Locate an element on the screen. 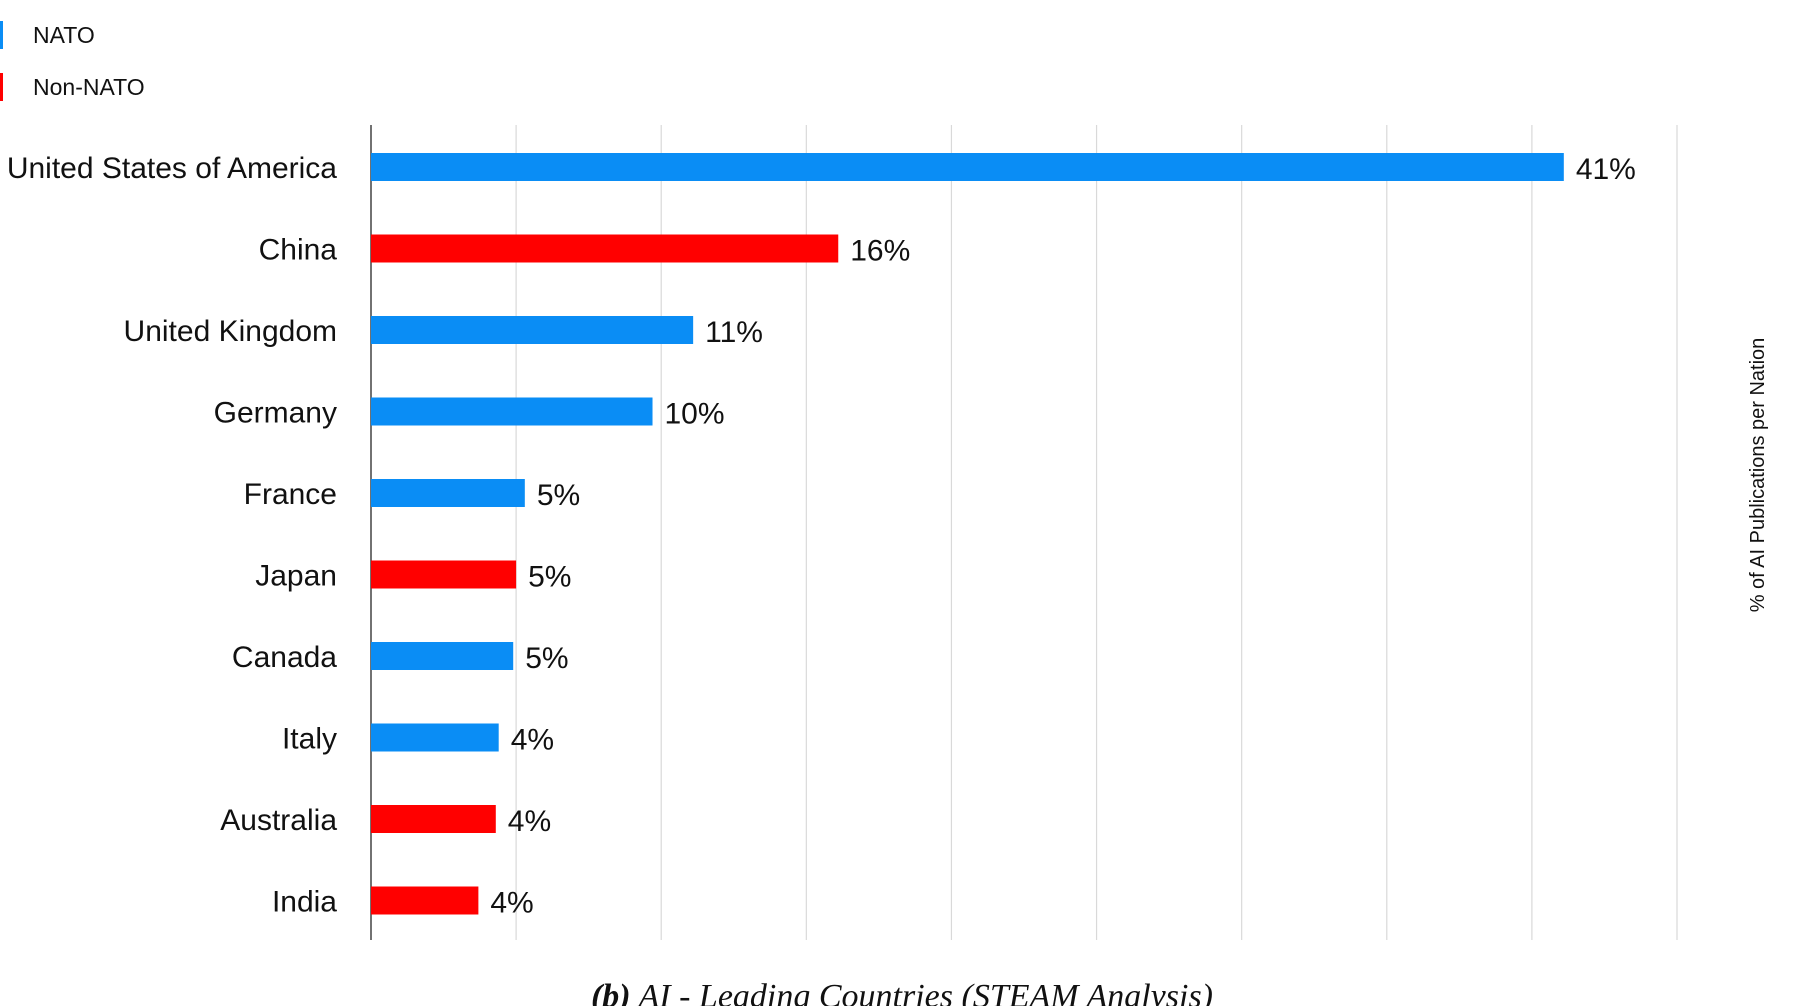  category-label: China is located at coordinates (298, 250).